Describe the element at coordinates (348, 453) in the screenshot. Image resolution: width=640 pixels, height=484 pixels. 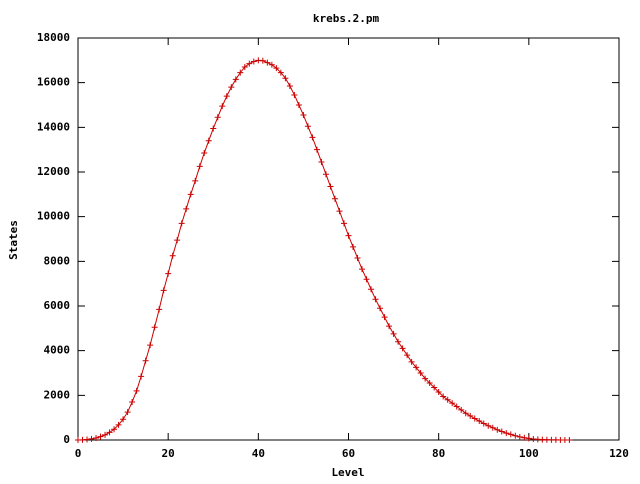
I see `x-tick-label: 60` at that location.